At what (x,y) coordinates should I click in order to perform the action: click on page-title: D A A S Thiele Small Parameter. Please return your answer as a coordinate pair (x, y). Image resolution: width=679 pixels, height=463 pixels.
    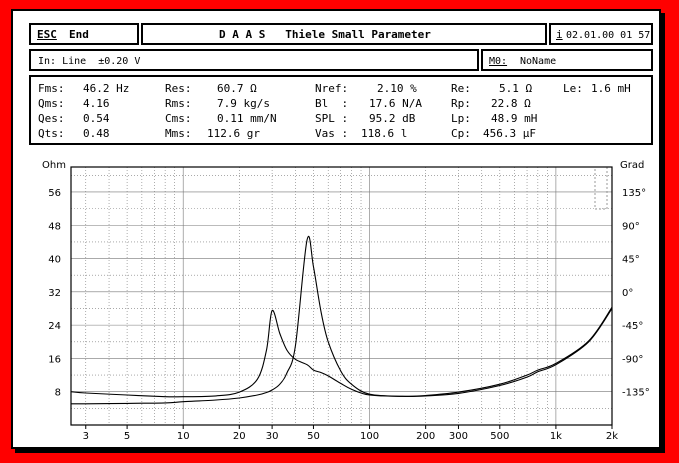
    Looking at the image, I should click on (325, 34).